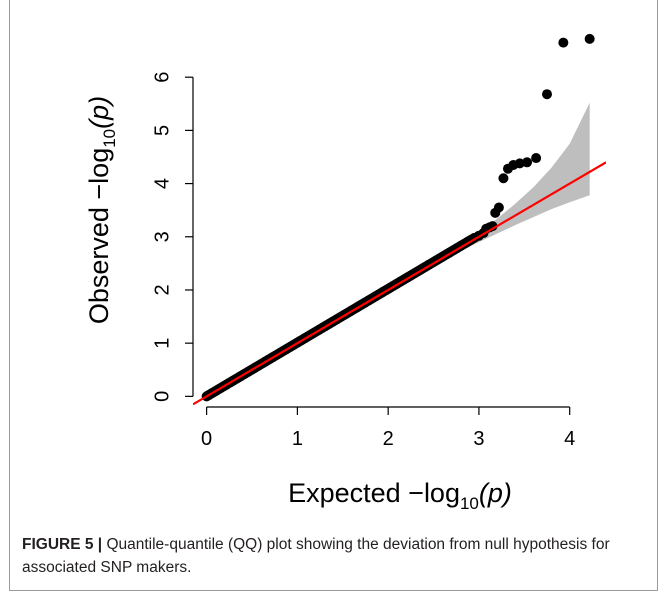 The image size is (670, 593). Describe the element at coordinates (162, 130) in the screenshot. I see `y-tick-label: 5` at that location.